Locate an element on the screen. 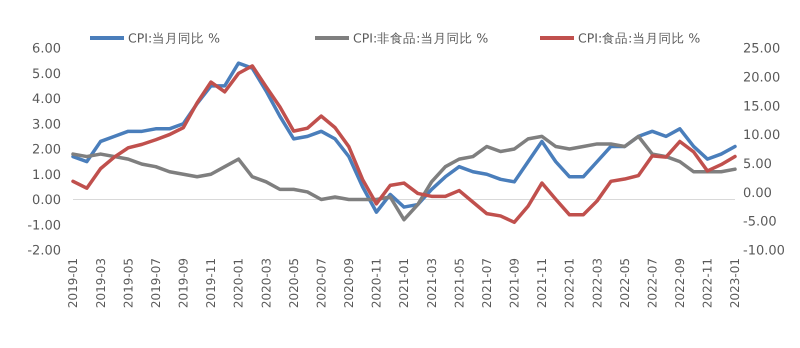 The image size is (800, 348). y-tick-label: 4.00 is located at coordinates (46, 100).